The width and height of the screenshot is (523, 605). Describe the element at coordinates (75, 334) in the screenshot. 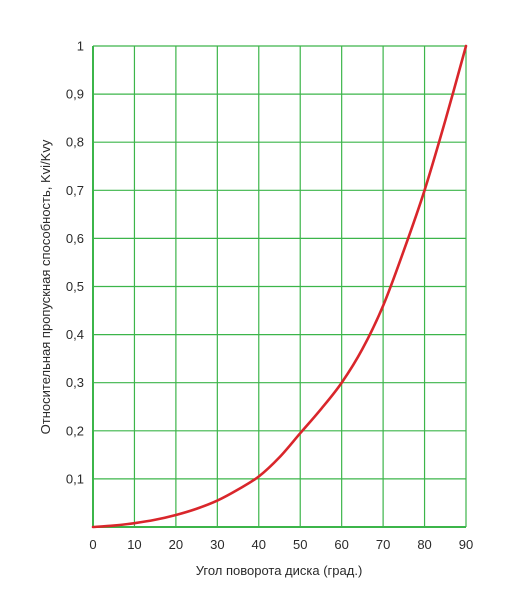

I see `y-tick-label: 0,4` at that location.